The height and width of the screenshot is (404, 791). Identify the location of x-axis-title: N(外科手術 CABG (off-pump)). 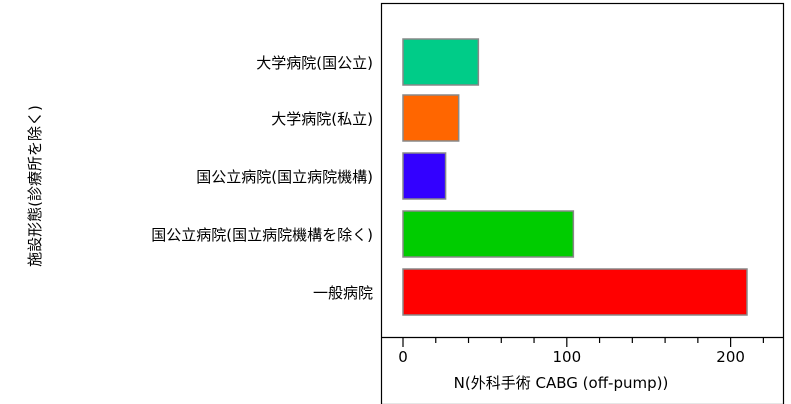
(561, 383).